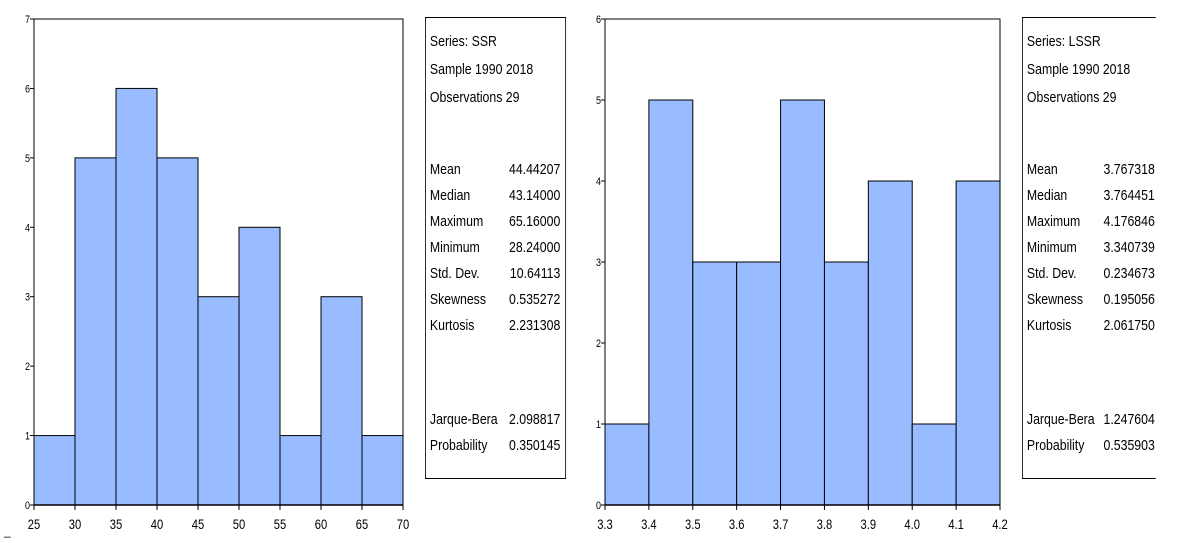 The width and height of the screenshot is (1188, 543). Describe the element at coordinates (598, 344) in the screenshot. I see `lssr-y-tick-label: 2` at that location.